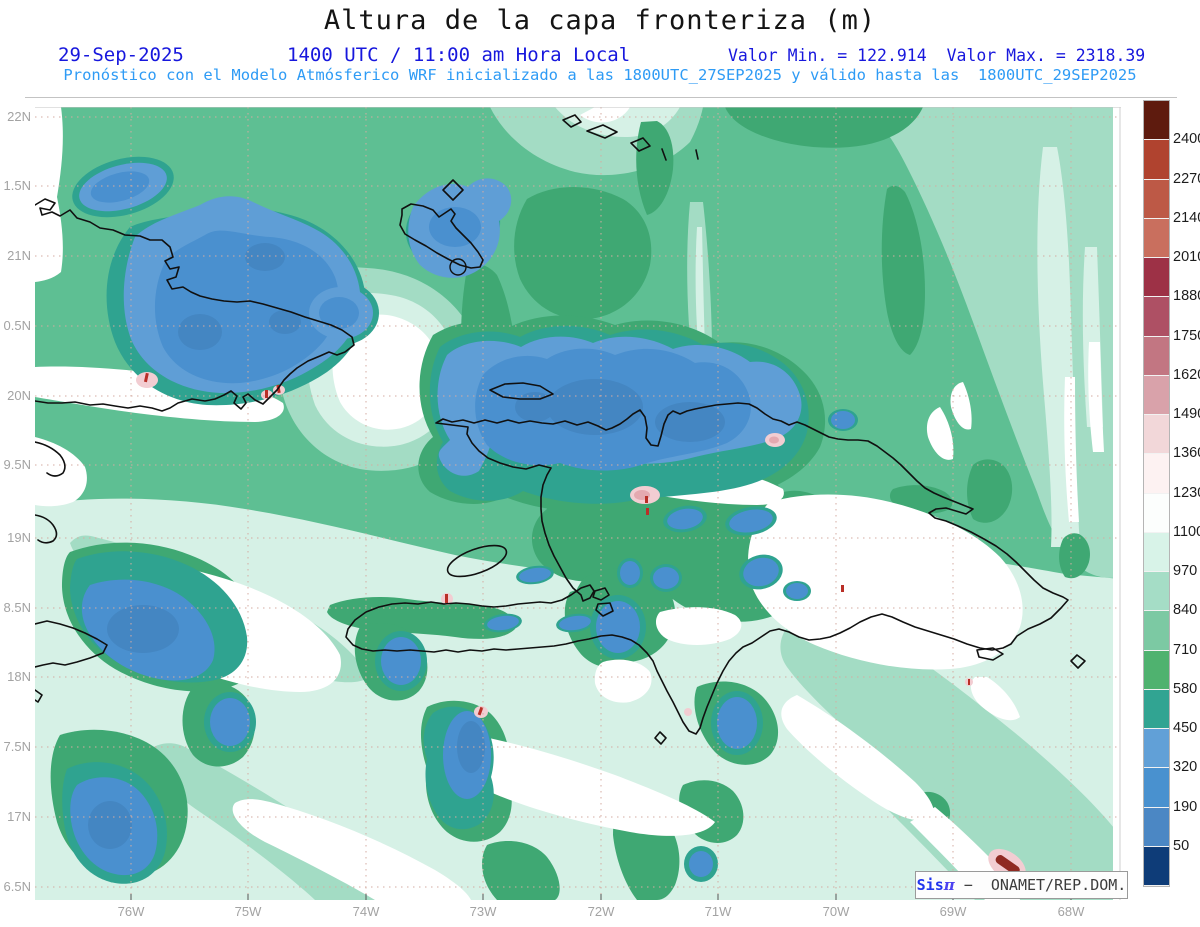  I want to click on jamaica-coastline, so click(71, 644).